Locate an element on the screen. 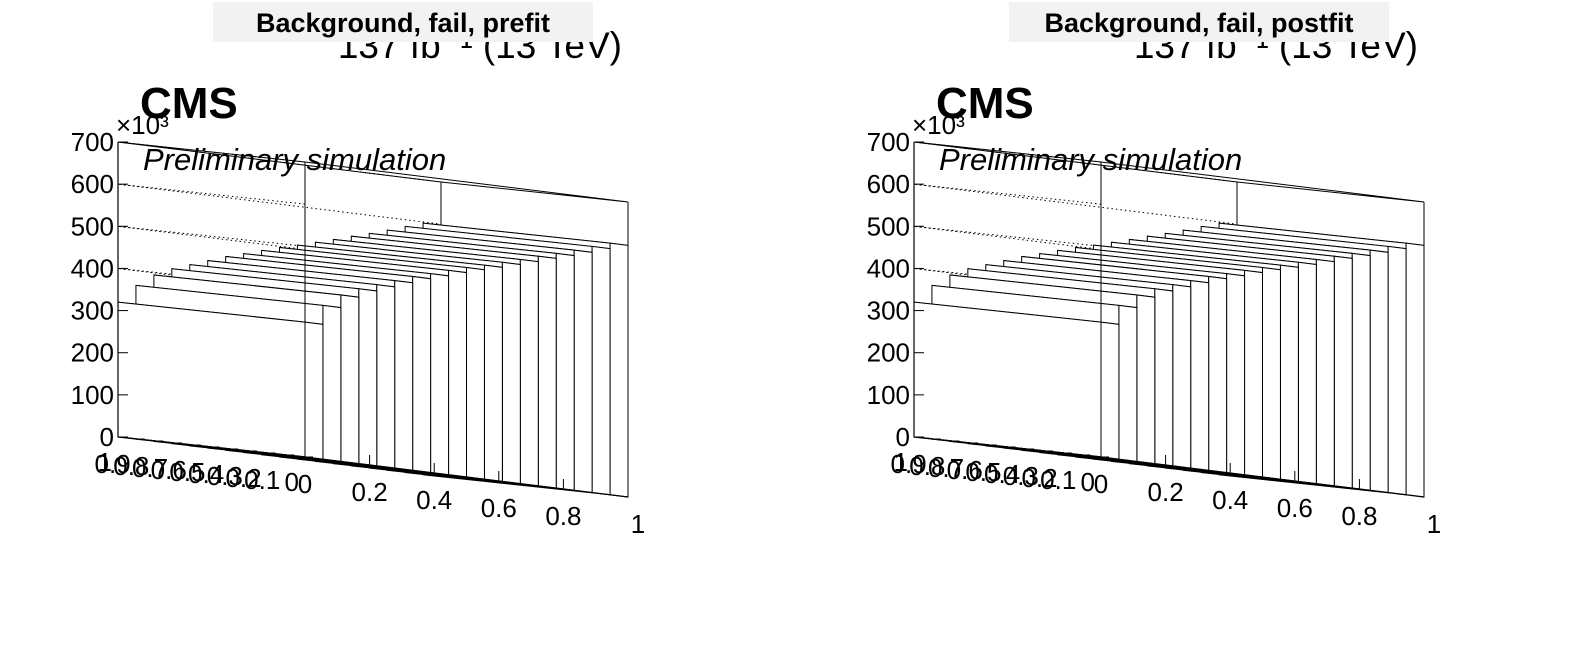  chart-title: Background, fail, postfit is located at coordinates (1198, 23).